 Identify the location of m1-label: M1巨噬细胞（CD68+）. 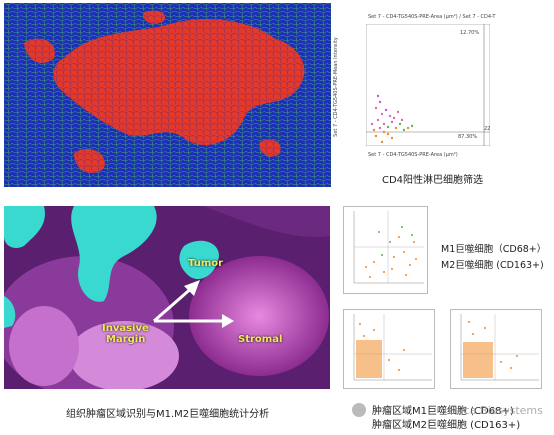
(494, 249).